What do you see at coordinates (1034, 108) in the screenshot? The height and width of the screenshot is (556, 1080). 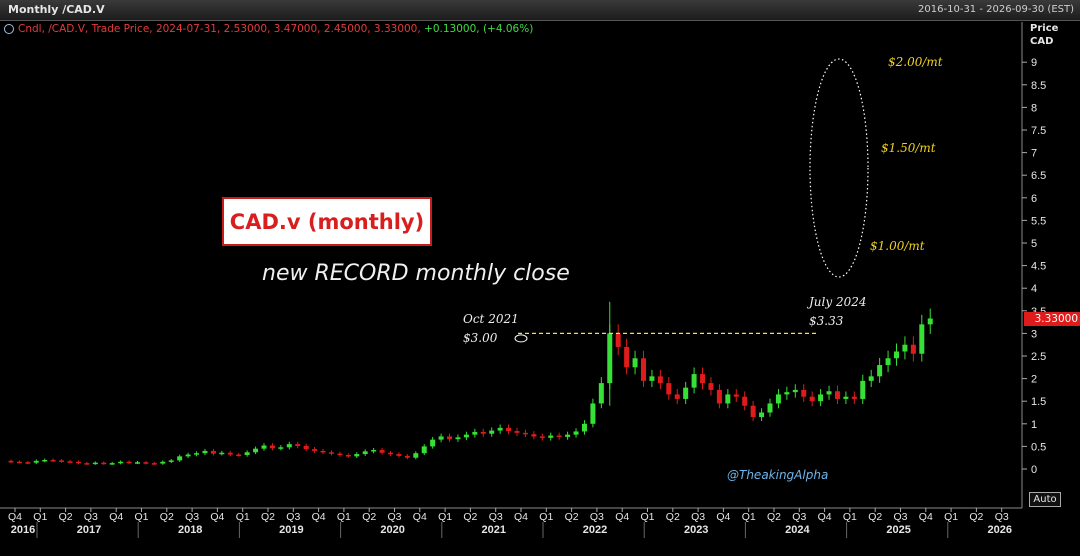 I see `y-tick-label: 8` at bounding box center [1034, 108].